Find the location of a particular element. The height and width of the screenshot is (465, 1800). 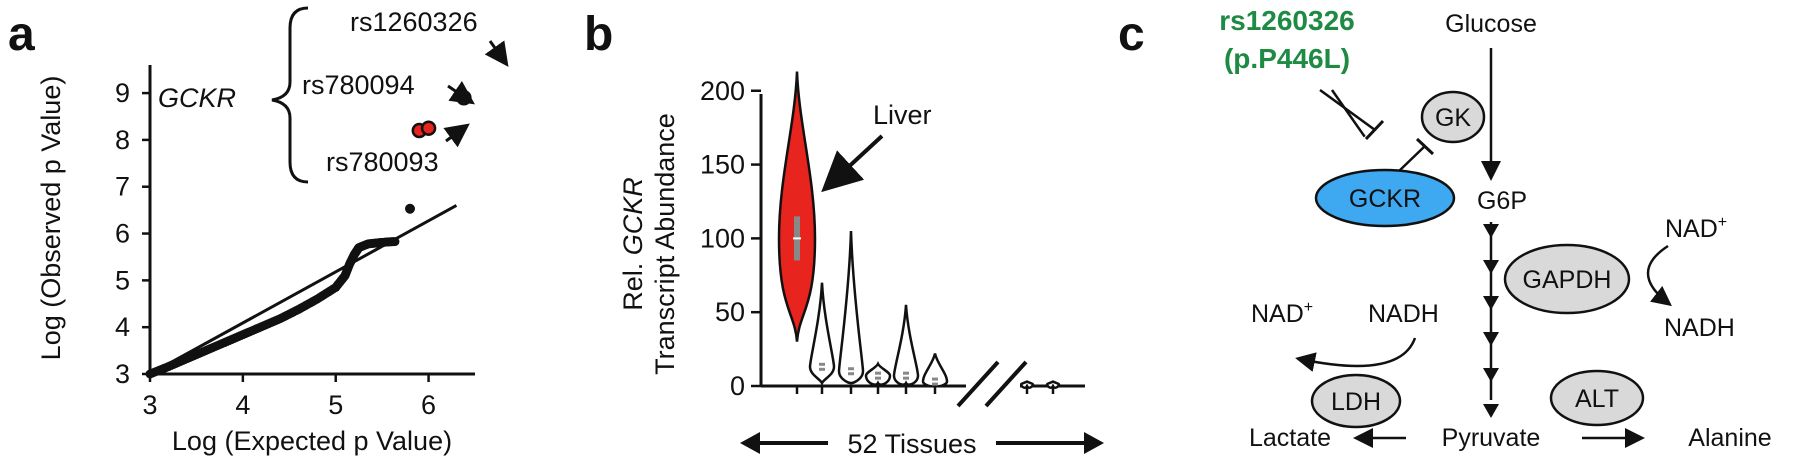

snp-label-rs780094: rs780094 is located at coordinates (358, 85).